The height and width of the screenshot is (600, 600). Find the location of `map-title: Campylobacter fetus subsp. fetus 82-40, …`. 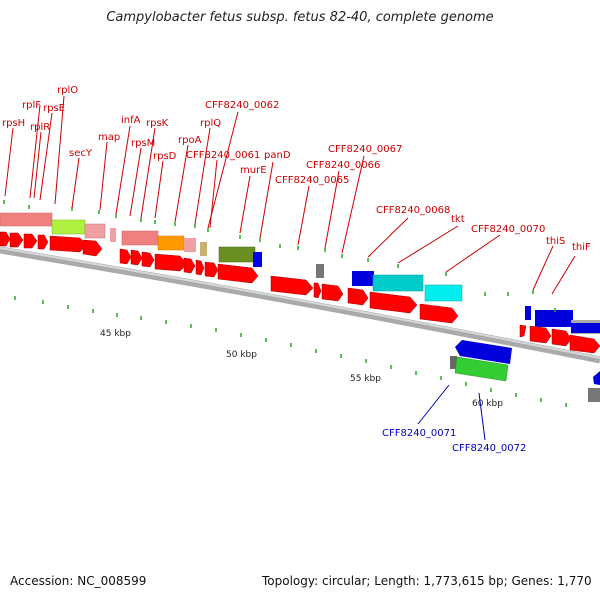

map-title: Campylobacter fetus subsp. fetus 82-40, … is located at coordinates (300, 17).